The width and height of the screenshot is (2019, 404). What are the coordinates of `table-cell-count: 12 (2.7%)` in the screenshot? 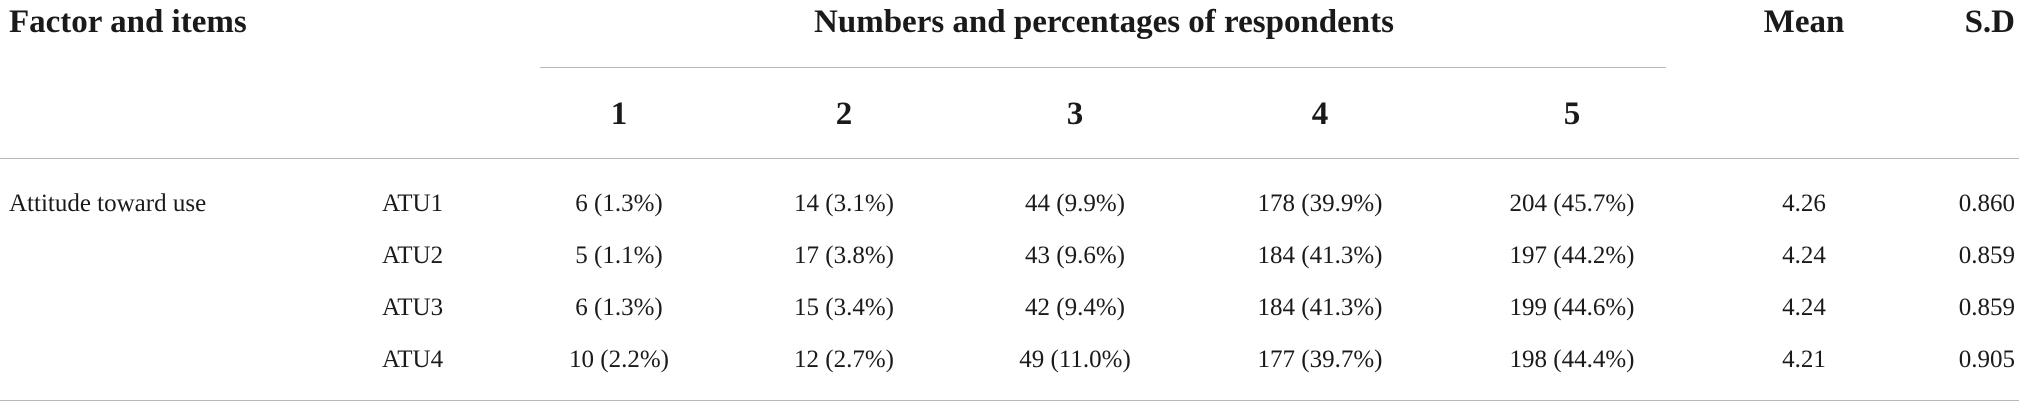 It's located at (844, 359).